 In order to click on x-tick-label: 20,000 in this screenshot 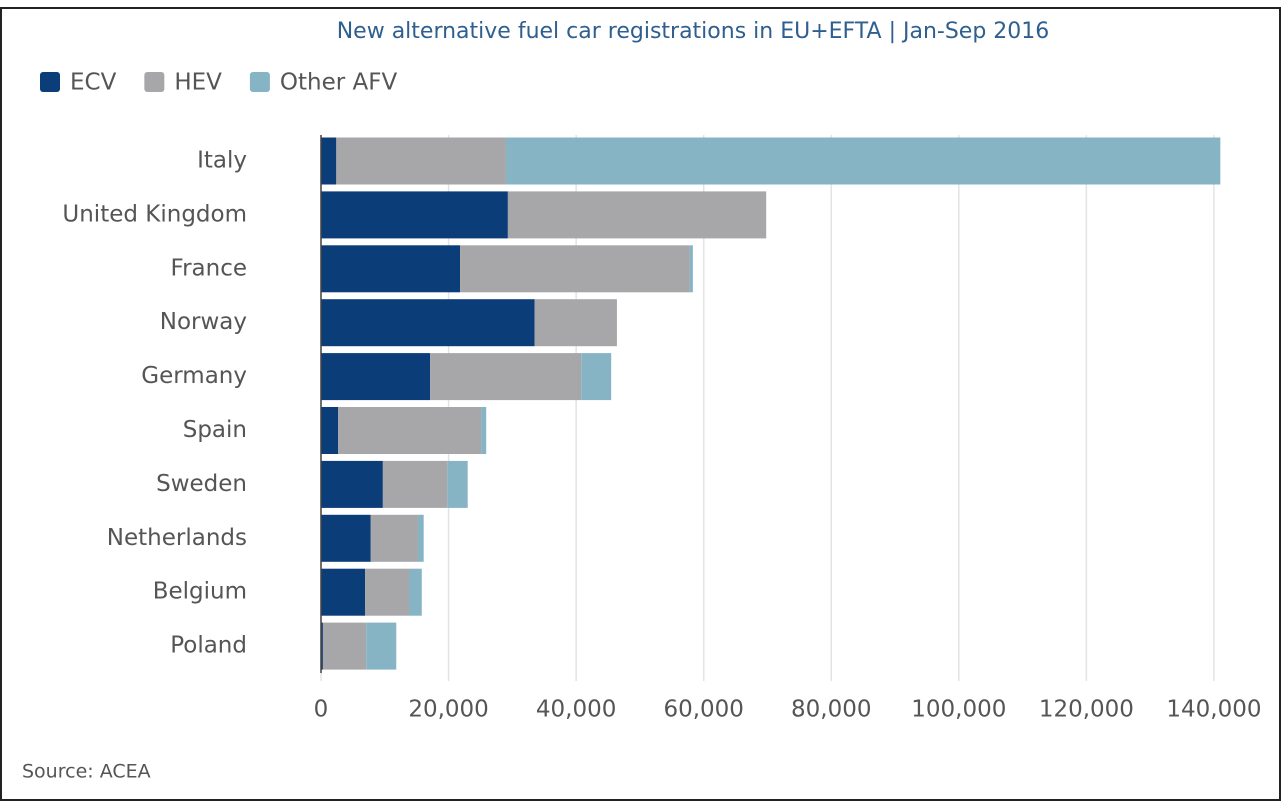, I will do `click(448, 710)`.